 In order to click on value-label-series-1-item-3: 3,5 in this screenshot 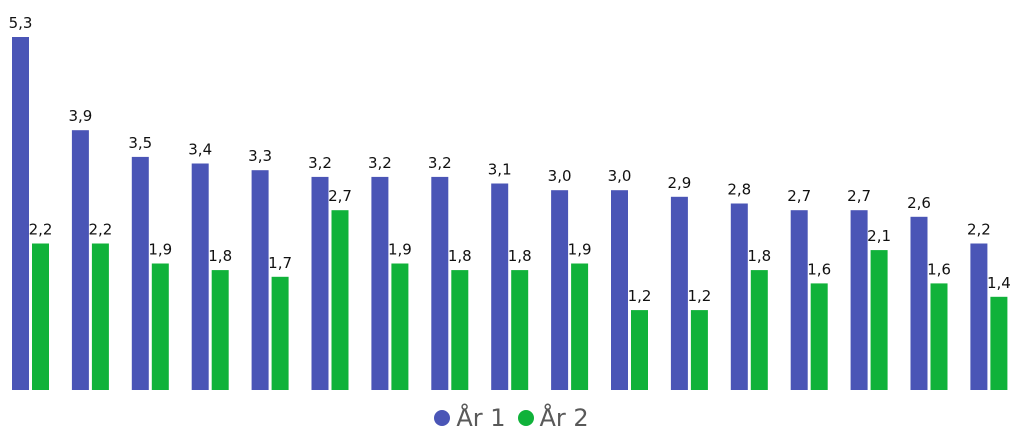, I will do `click(140, 143)`.